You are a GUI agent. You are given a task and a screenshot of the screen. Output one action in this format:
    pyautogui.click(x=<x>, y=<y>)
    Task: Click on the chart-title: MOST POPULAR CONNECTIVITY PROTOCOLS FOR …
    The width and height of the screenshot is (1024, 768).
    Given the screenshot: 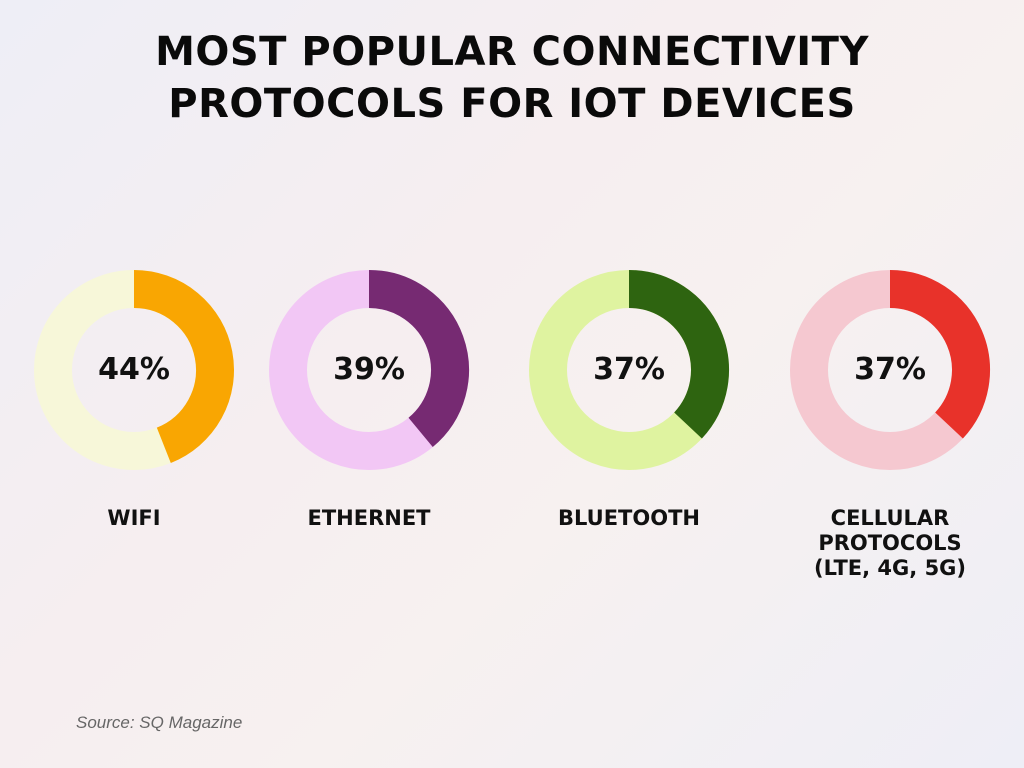 What is the action you would take?
    pyautogui.click(x=512, y=78)
    